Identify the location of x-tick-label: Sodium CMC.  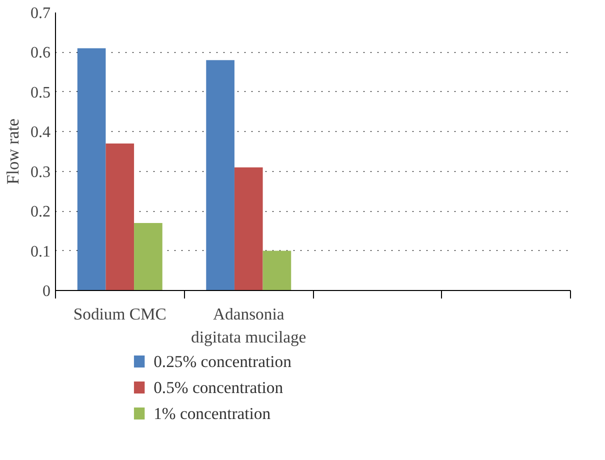
(119, 314).